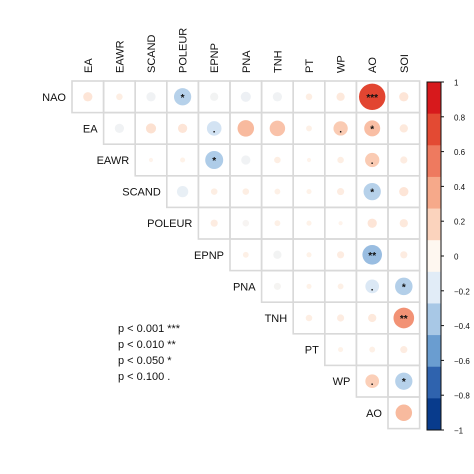 This screenshot has height=474, width=474. I want to click on column-label: POLEUR, so click(184, 50).